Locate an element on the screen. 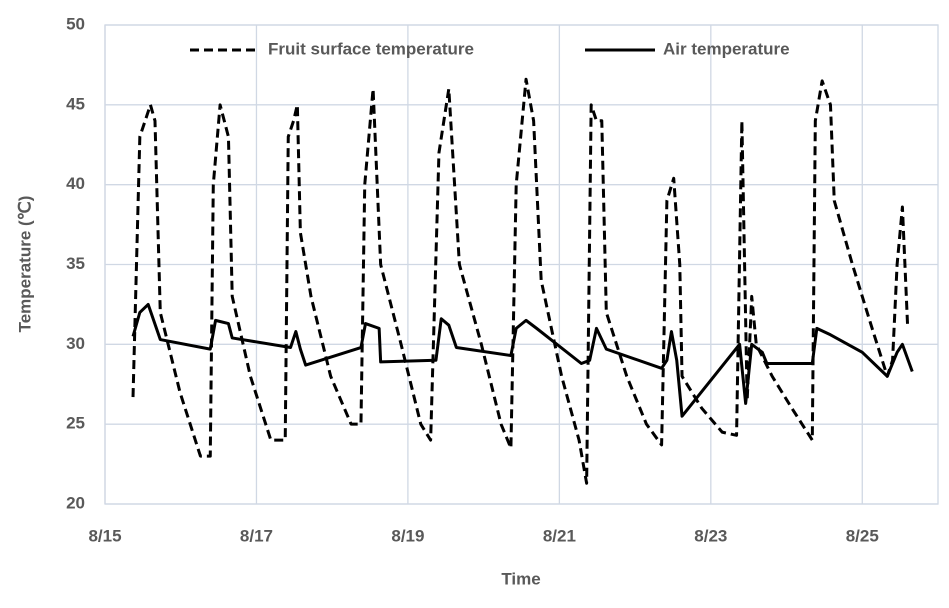 The height and width of the screenshot is (608, 949). y-axis-title: Temperature (℃) is located at coordinates (24, 264).